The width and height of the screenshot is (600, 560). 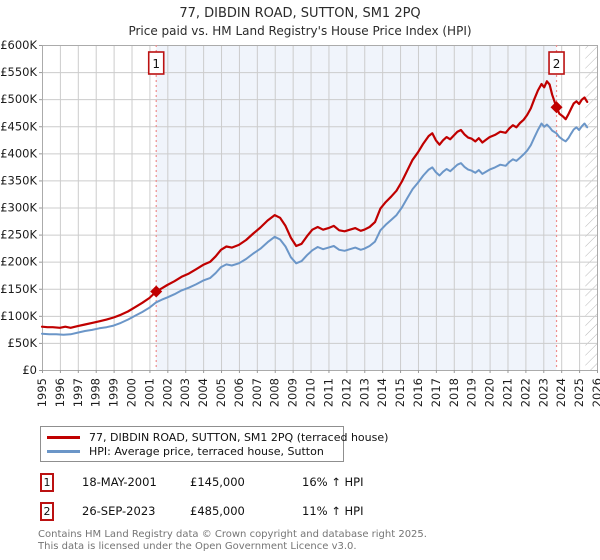 I want to click on svg-text: 2022, so click(x=525, y=392).